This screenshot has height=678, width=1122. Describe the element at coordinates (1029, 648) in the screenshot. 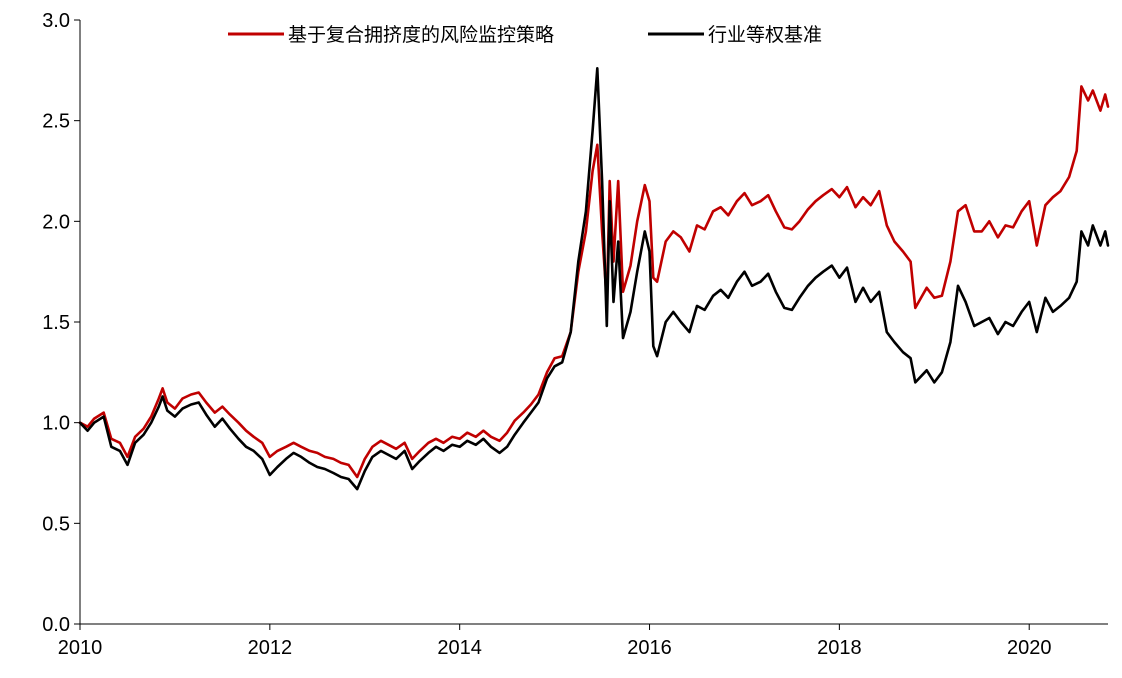

I see `x-tick-label: 2020` at that location.